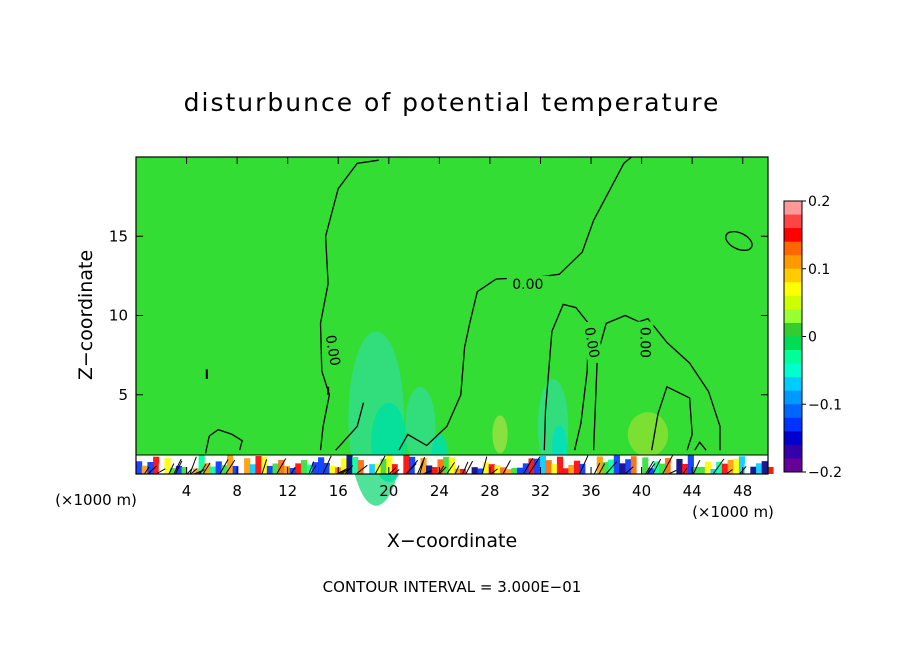 Image resolution: width=904 pixels, height=654 pixels. I want to click on colorbar-tick-label: 0, so click(812, 338).